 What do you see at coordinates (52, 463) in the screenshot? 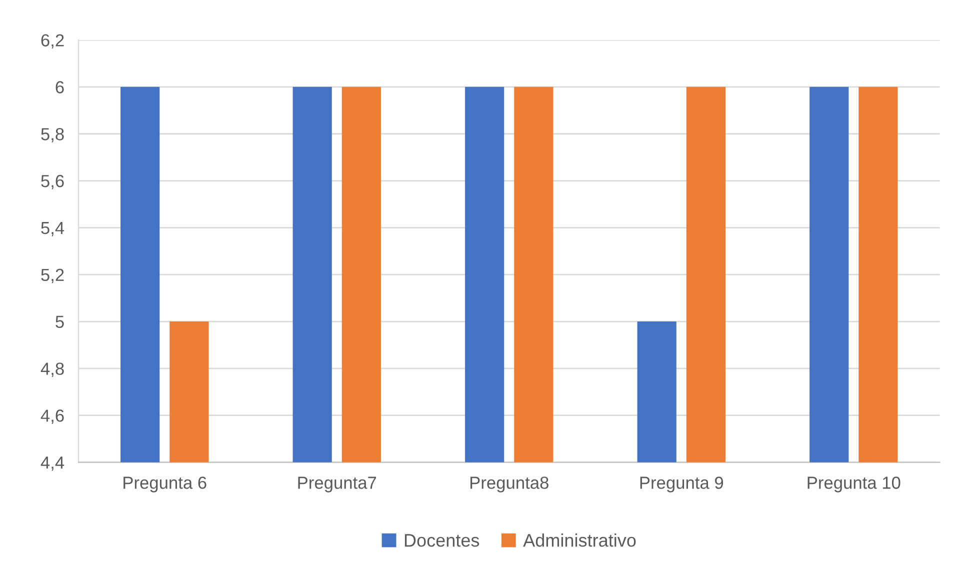
I see `y-tick-label: 4,4` at bounding box center [52, 463].